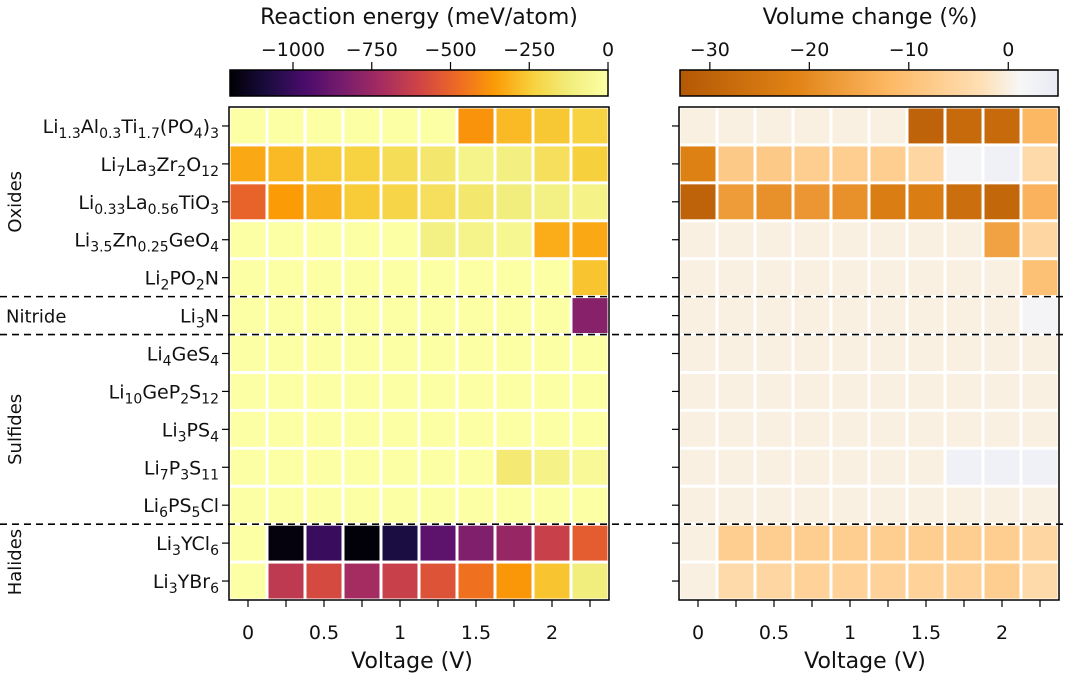  What do you see at coordinates (476, 278) in the screenshot?
I see `energy-cell-r4-c6` at bounding box center [476, 278].